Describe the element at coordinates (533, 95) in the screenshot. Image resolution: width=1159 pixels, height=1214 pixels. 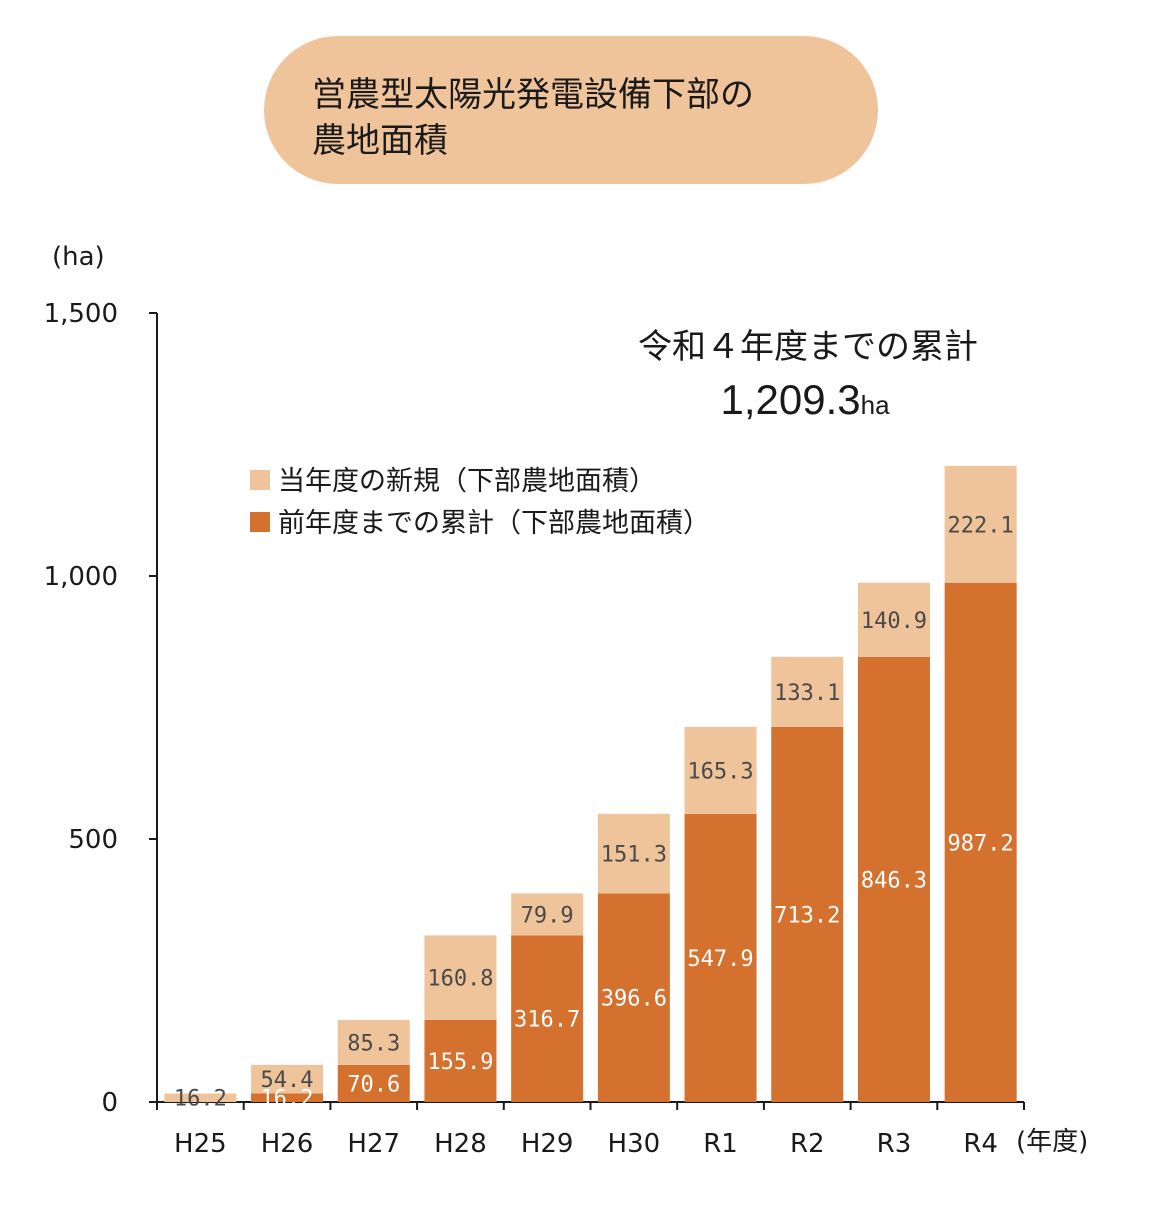
I see `chart-title-line1: 営農型太陽光発電設備下部の` at that location.